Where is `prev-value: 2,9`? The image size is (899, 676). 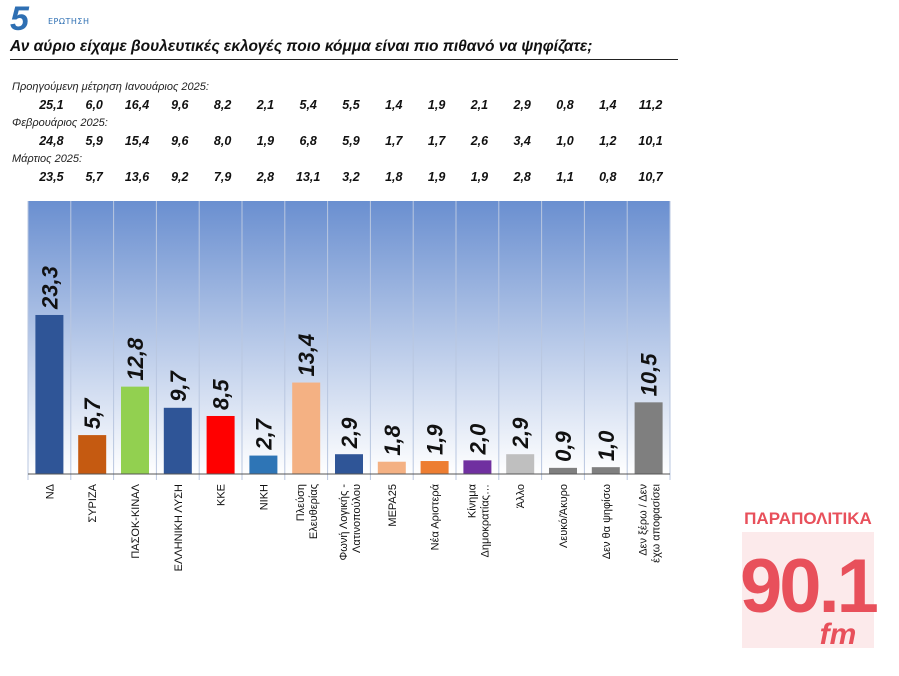 prev-value: 2,9 is located at coordinates (522, 105).